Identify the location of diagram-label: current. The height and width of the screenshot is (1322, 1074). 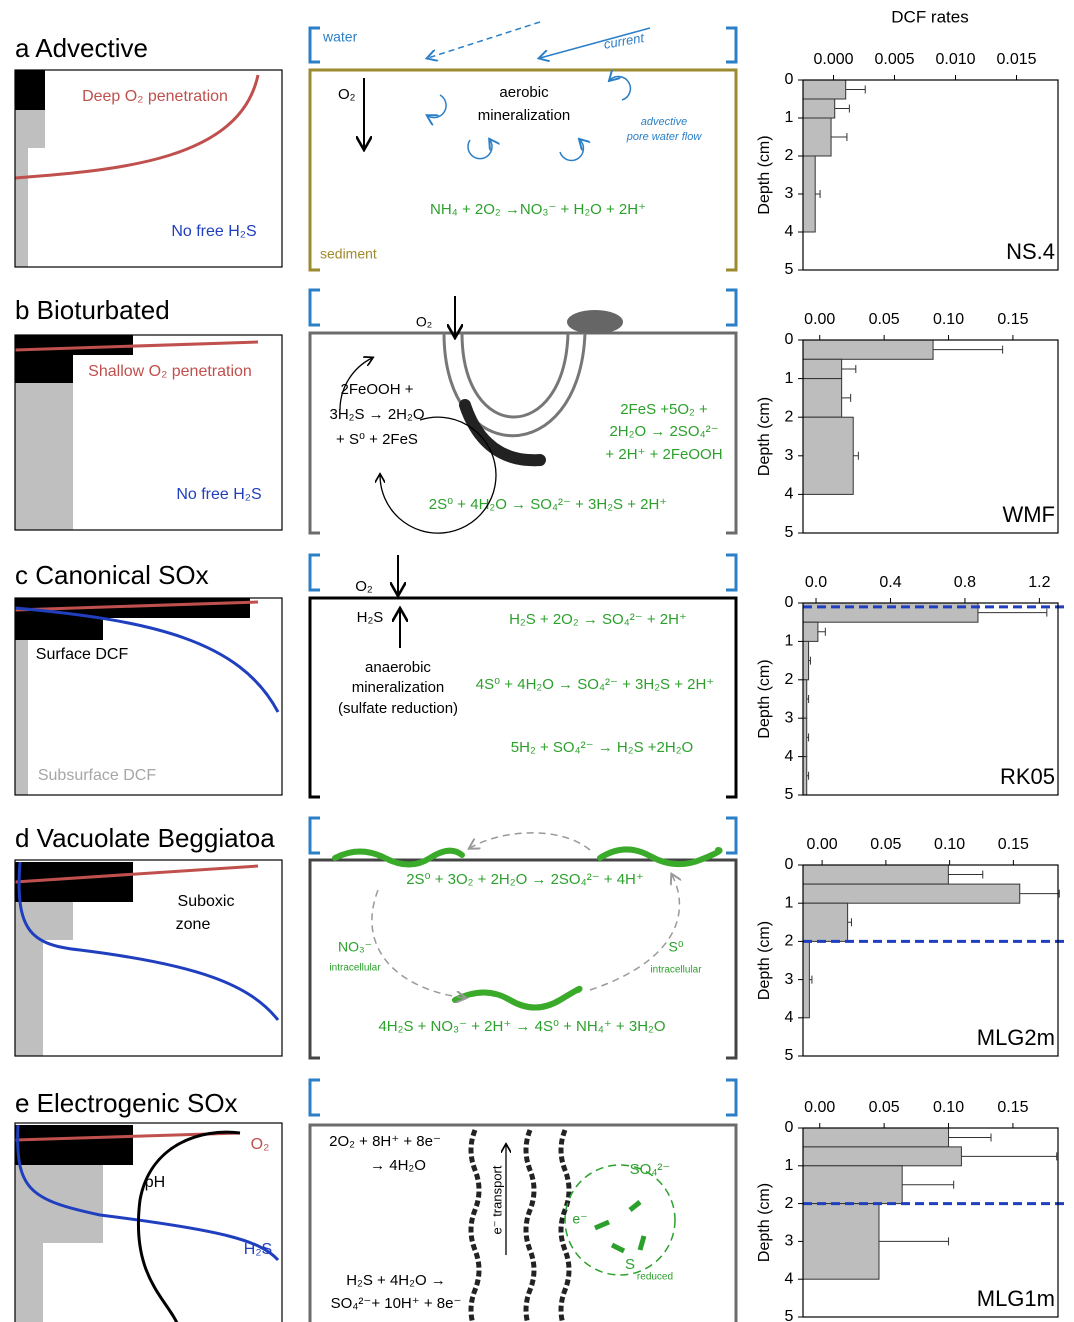
(625, 41).